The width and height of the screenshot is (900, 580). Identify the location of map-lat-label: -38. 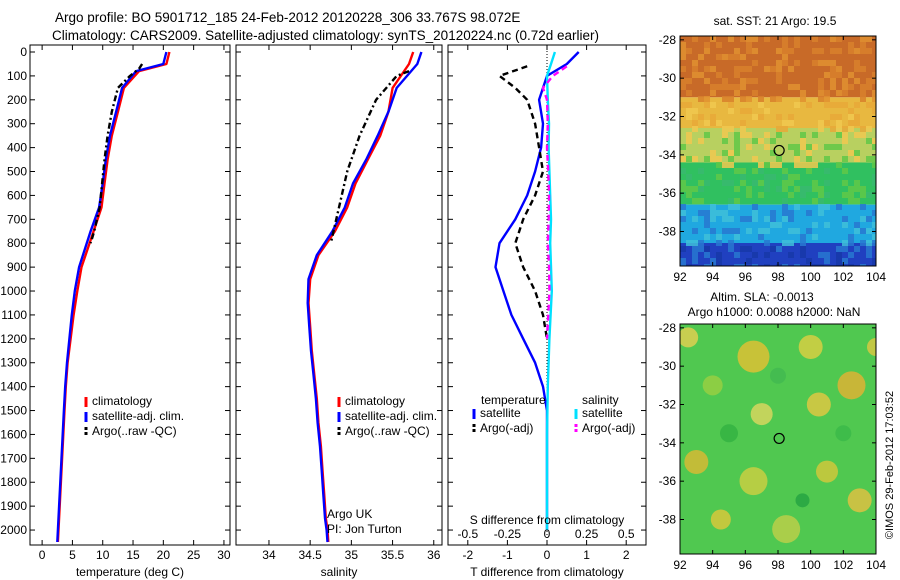
(668, 232).